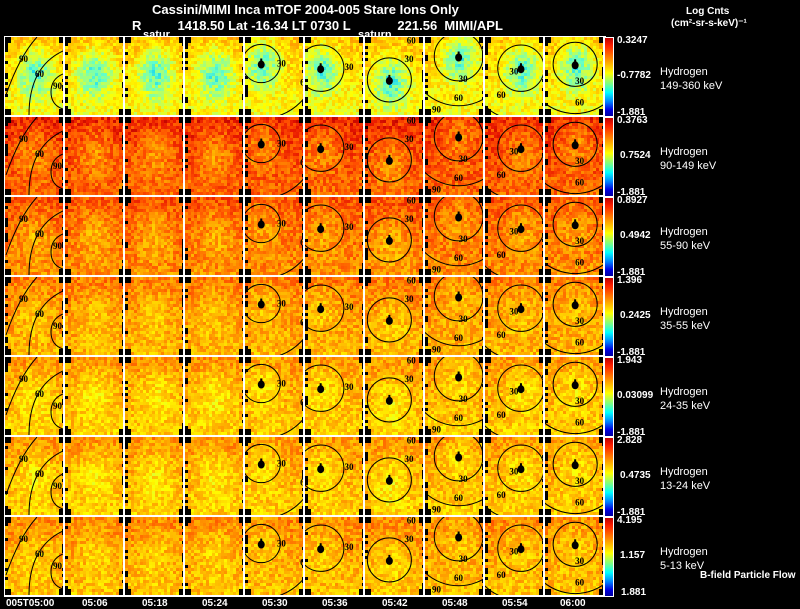  What do you see at coordinates (635, 155) in the screenshot?
I see `colorbar-mid: 0.7524` at bounding box center [635, 155].